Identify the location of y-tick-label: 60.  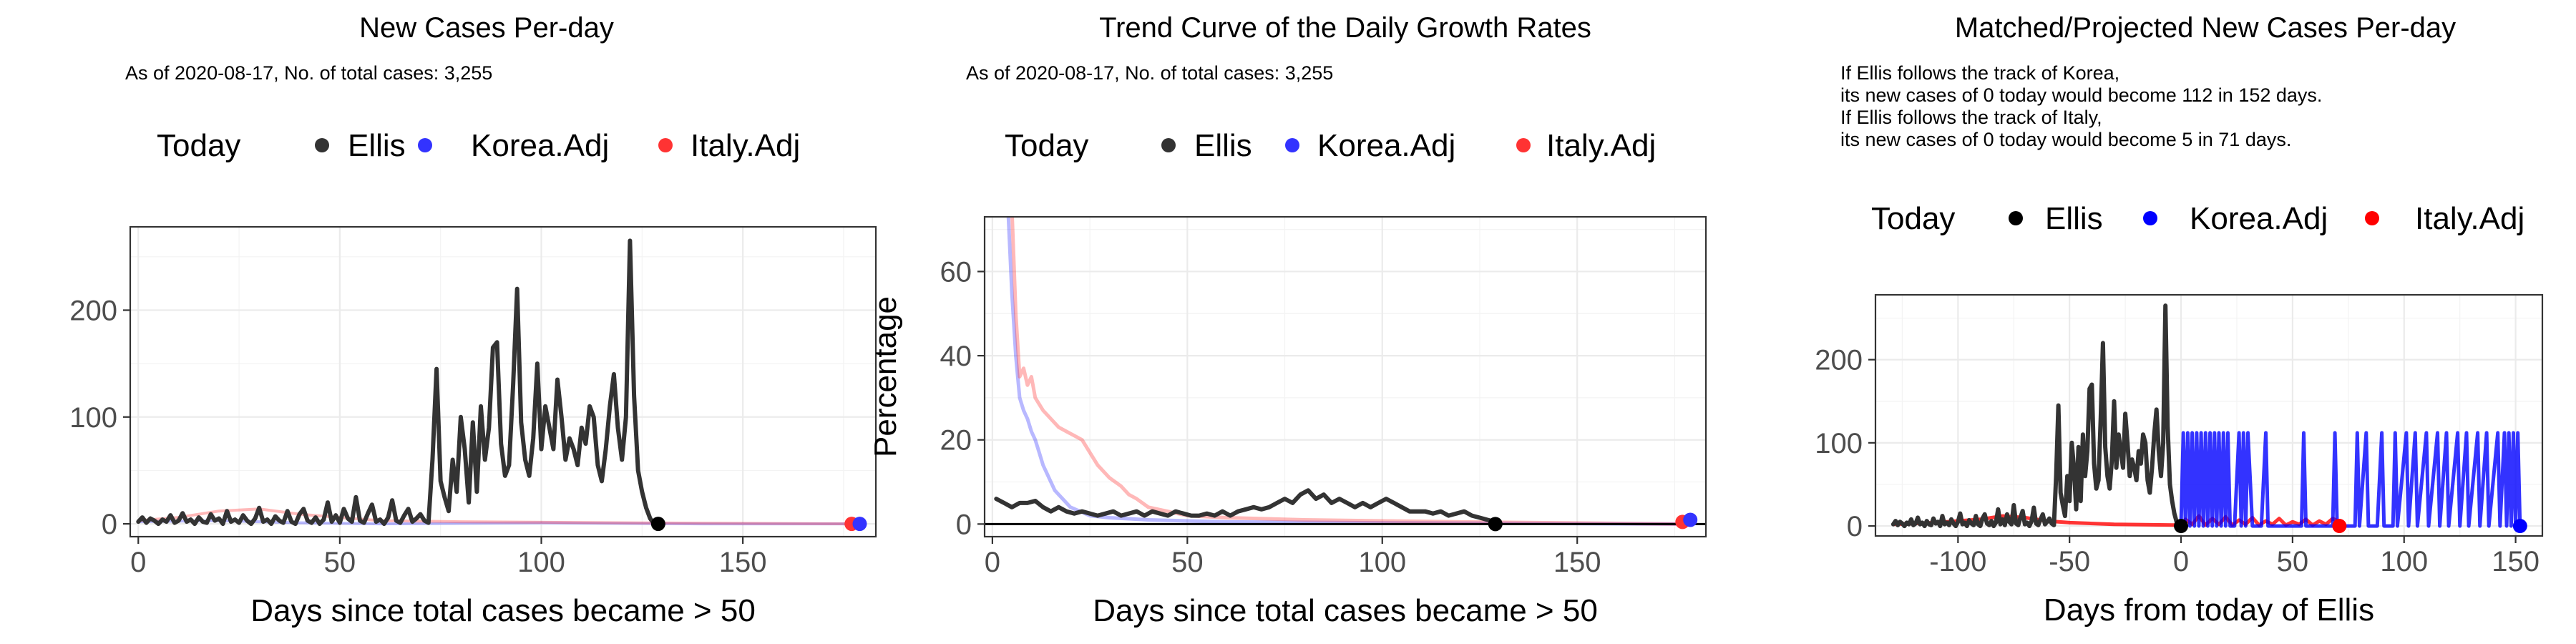
(956, 272).